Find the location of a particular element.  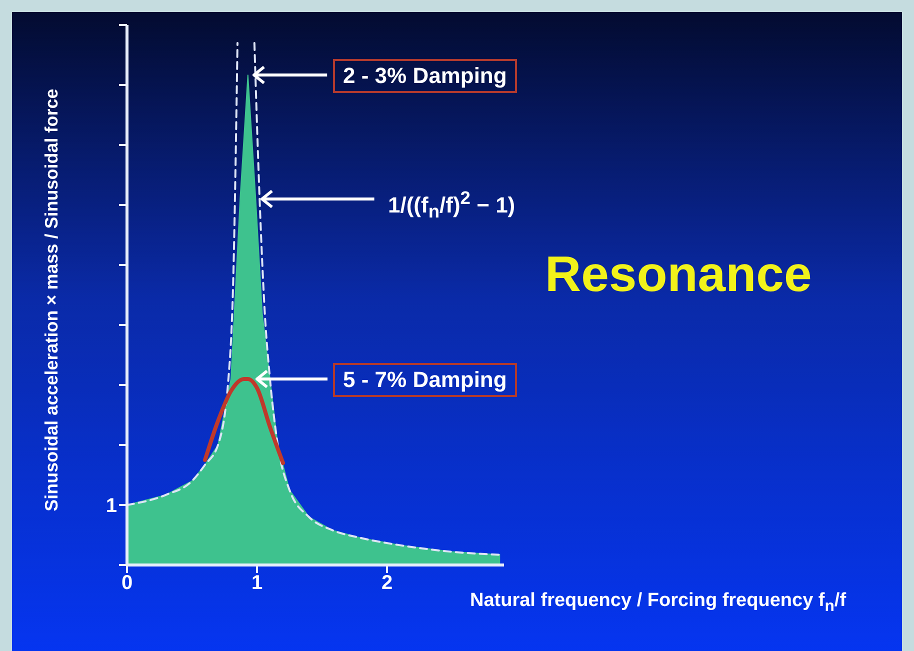

label-box: 5 - 7% Damping is located at coordinates (425, 380).